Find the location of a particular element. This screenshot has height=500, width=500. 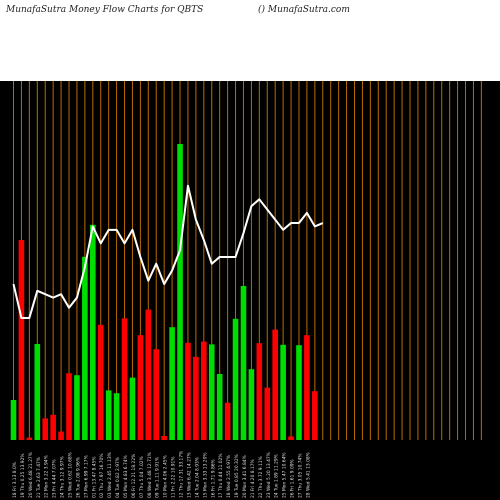

x-tick-label: 20 Mon 3.41 6.84% is located at coordinates (245, 476).